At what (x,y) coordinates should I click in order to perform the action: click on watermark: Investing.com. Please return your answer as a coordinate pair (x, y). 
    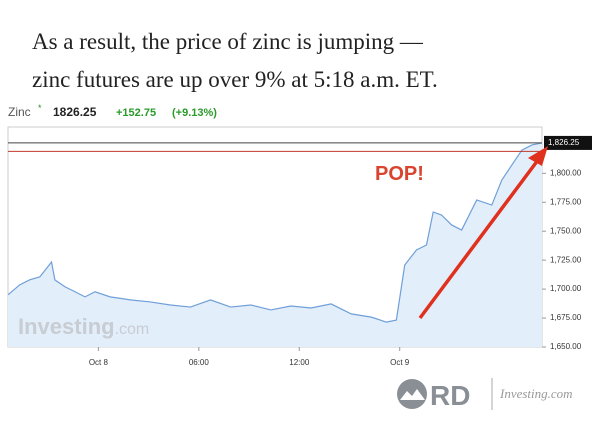
    Looking at the image, I should click on (83, 326).